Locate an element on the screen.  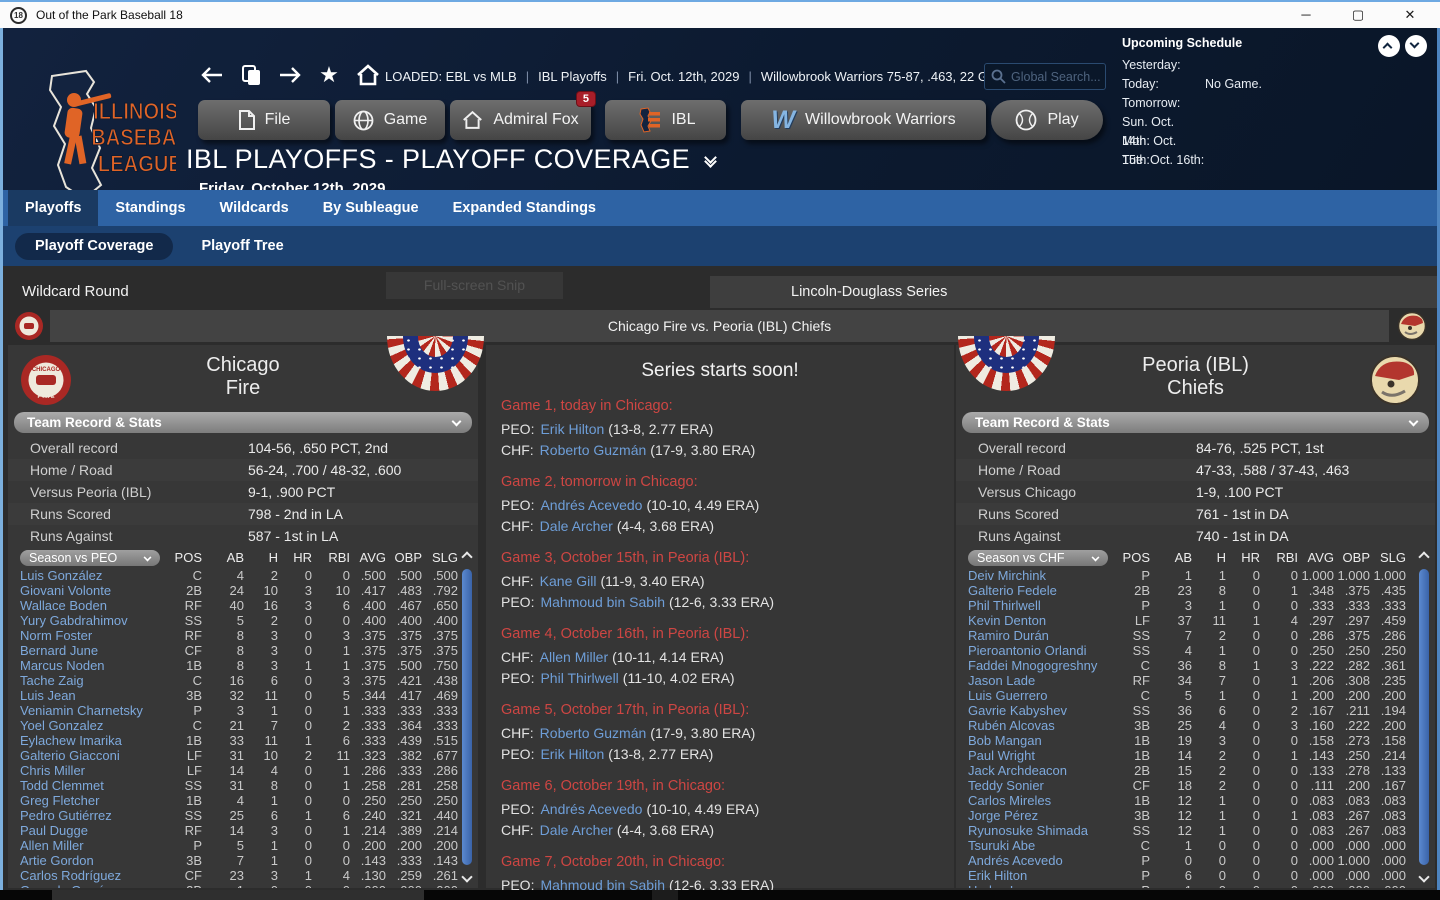
player-name-link: Jason Lade is located at coordinates (1002, 680).